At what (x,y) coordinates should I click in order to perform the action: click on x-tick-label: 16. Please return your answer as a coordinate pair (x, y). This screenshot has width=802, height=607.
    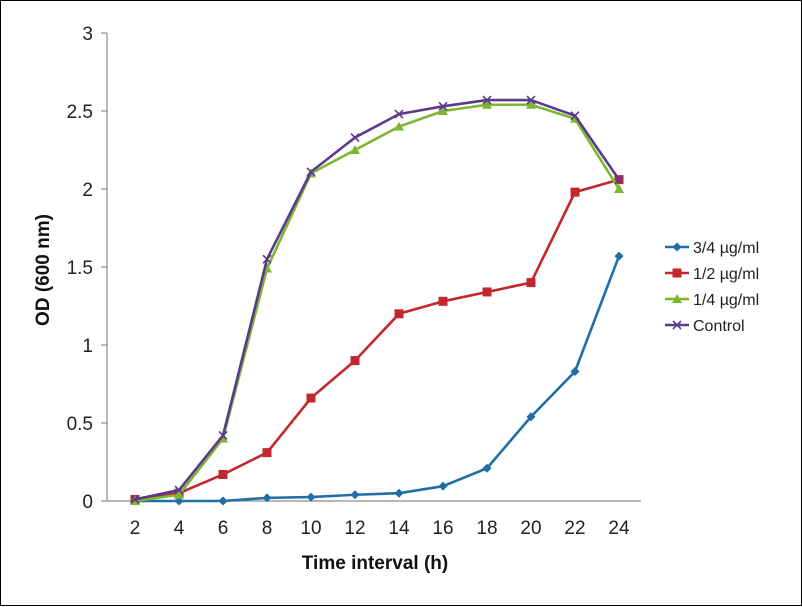
    Looking at the image, I should click on (442, 528).